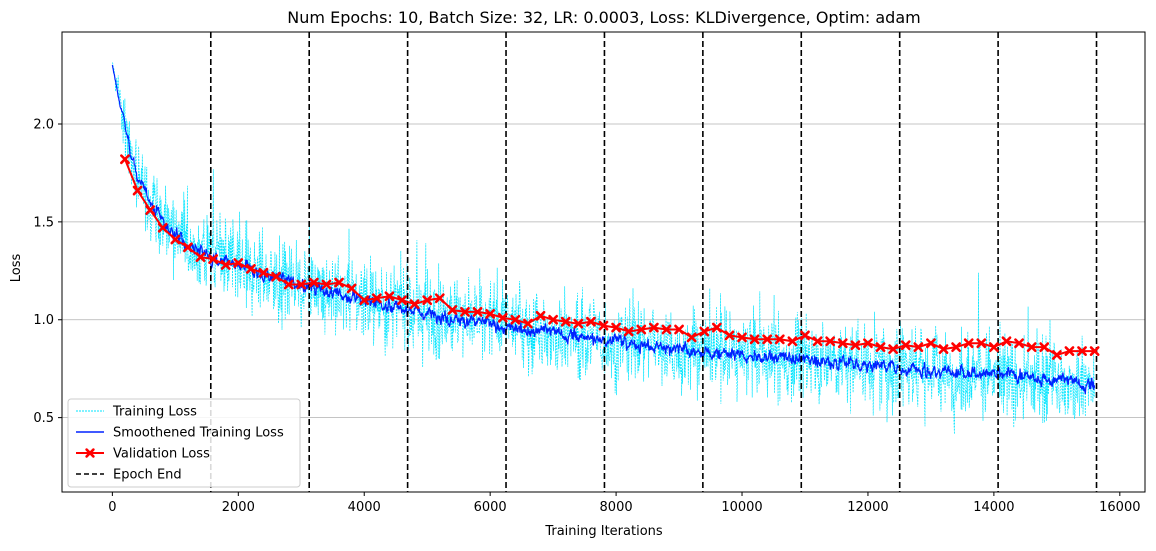 This screenshot has height=551, width=1156. I want to click on y-axis-label: Loss, so click(16, 268).